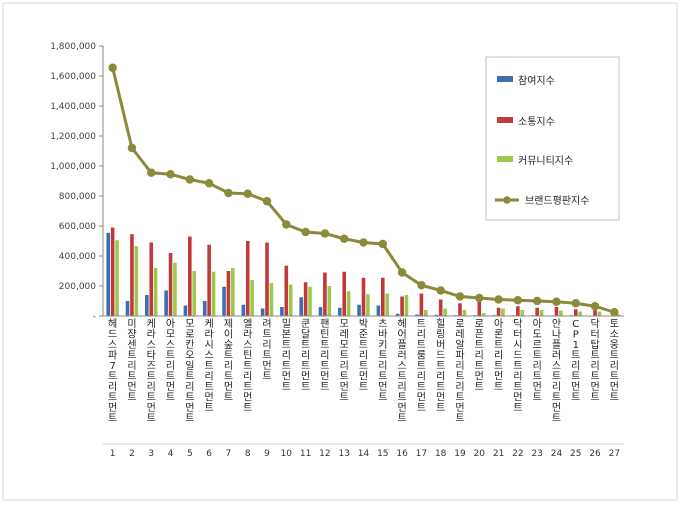  I want to click on rank-label: 12, so click(324, 454).